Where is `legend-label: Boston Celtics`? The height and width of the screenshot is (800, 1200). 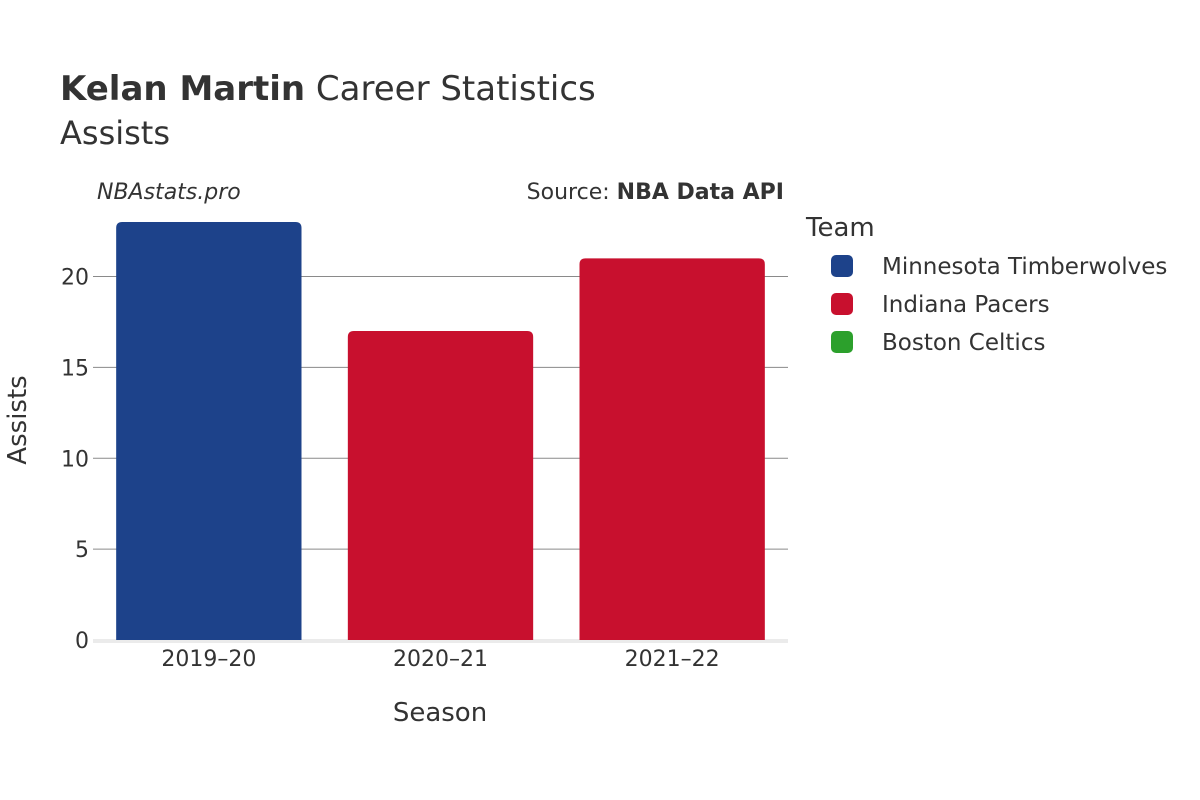
legend-label: Boston Celtics is located at coordinates (963, 343).